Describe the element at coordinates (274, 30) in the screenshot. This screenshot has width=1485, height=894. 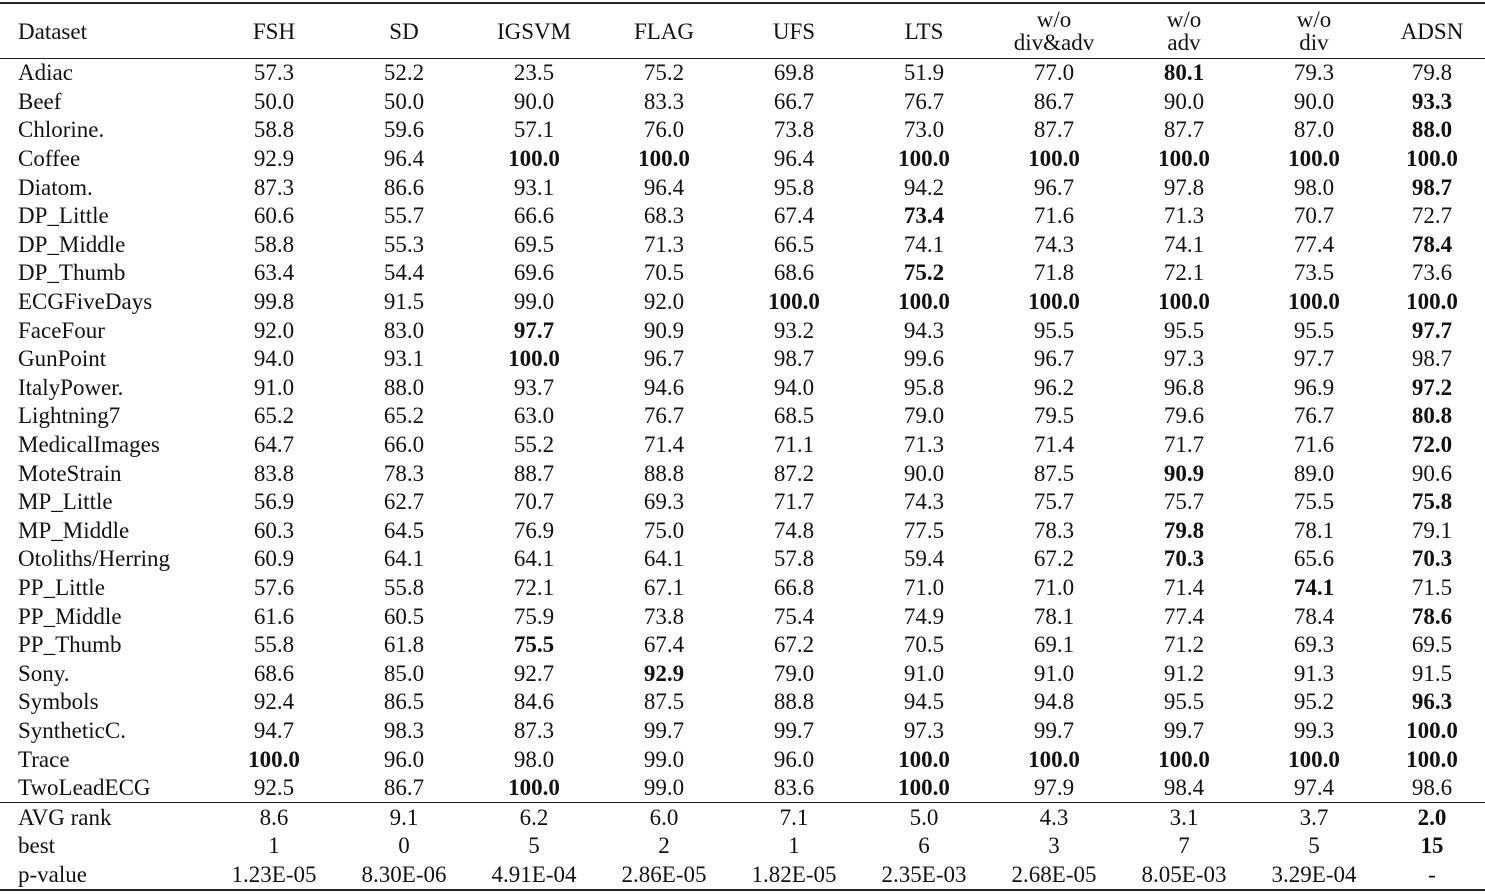
I see `header-cell: FSH` at that location.